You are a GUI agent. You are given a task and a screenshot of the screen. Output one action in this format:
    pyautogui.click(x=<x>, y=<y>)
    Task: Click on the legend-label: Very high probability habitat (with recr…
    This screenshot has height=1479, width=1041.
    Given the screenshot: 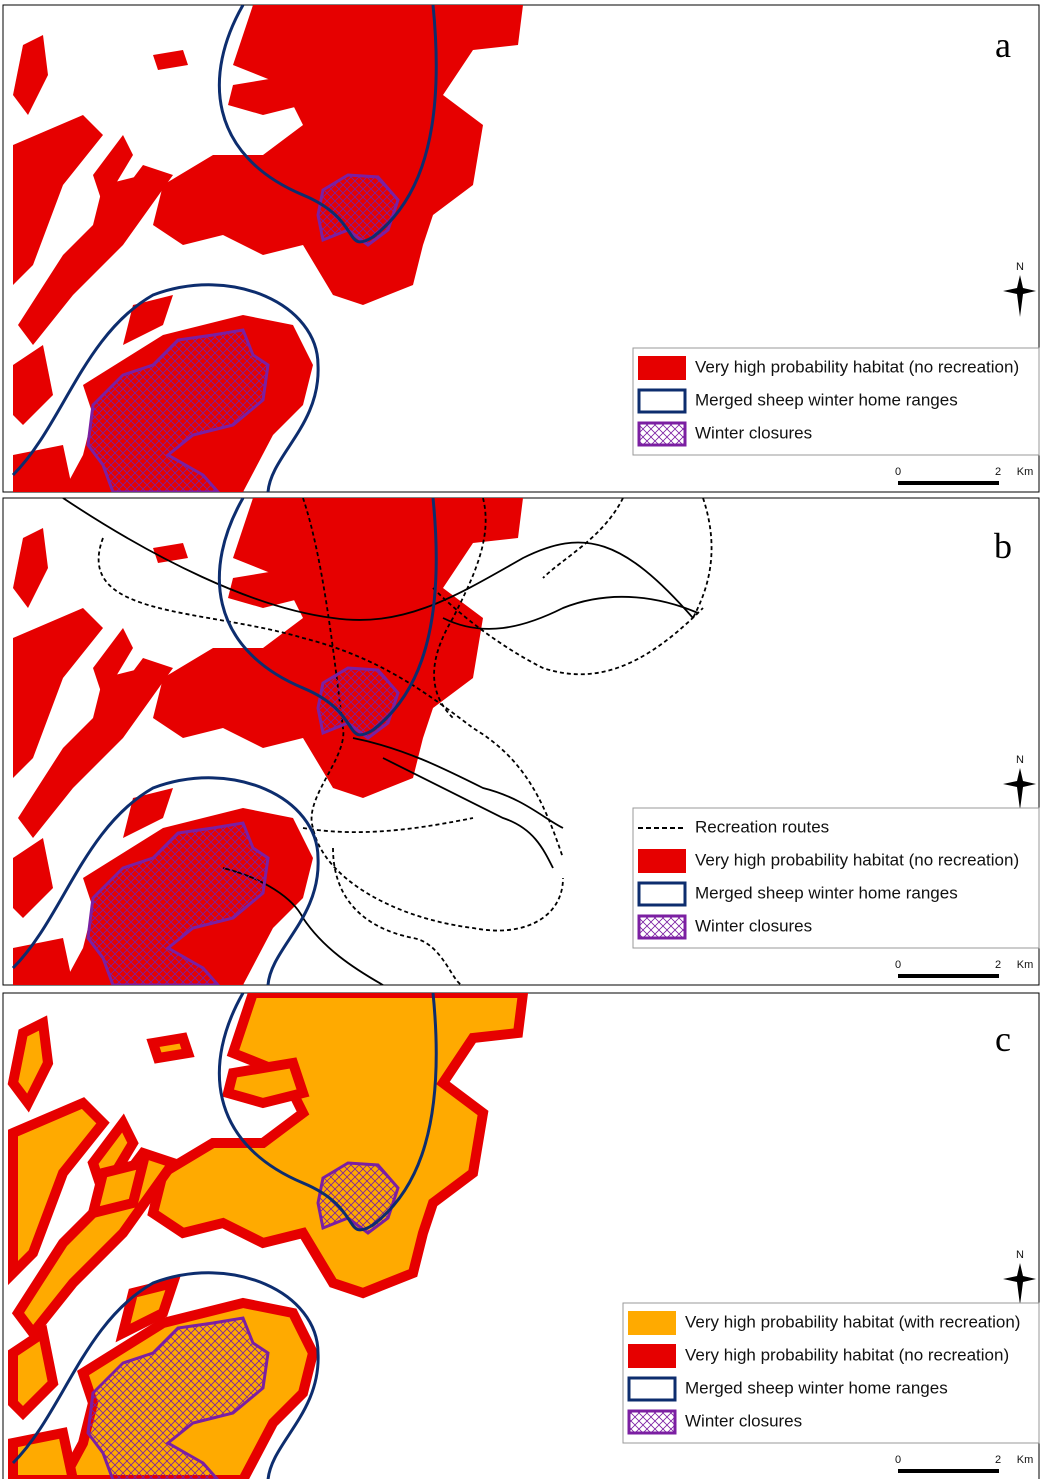 What is the action you would take?
    pyautogui.click(x=852, y=1321)
    